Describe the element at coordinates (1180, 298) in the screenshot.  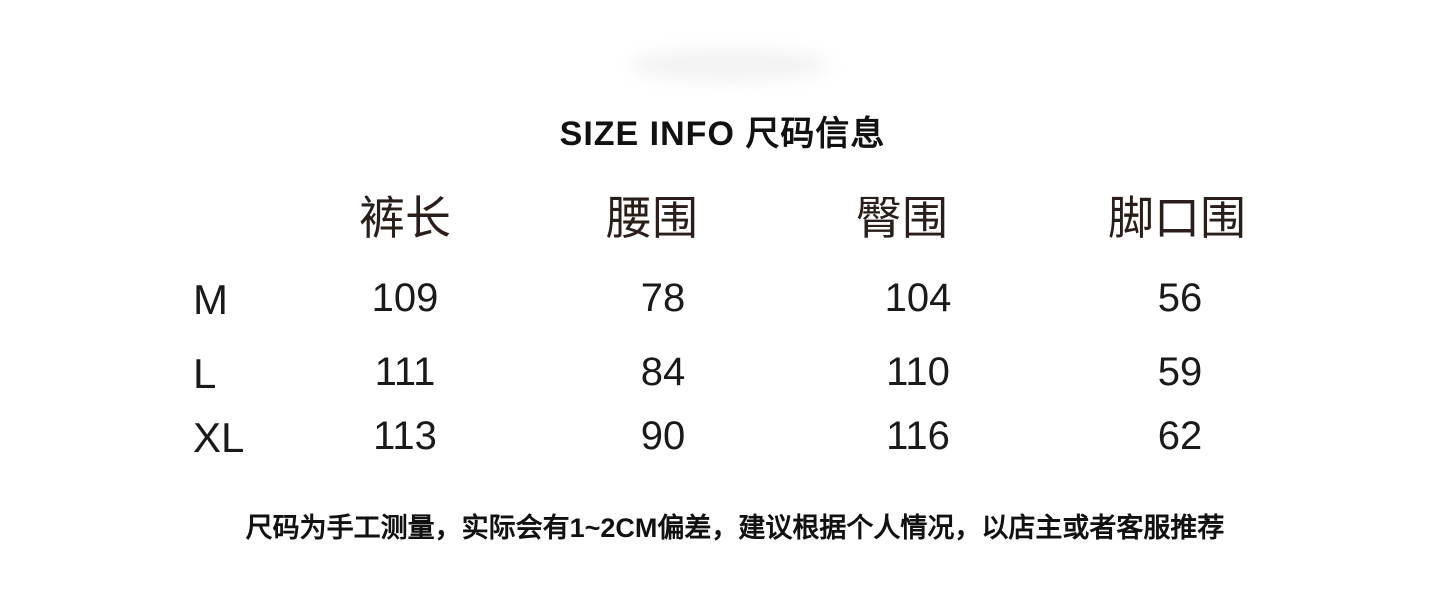
I see `table-cell: 56` at that location.